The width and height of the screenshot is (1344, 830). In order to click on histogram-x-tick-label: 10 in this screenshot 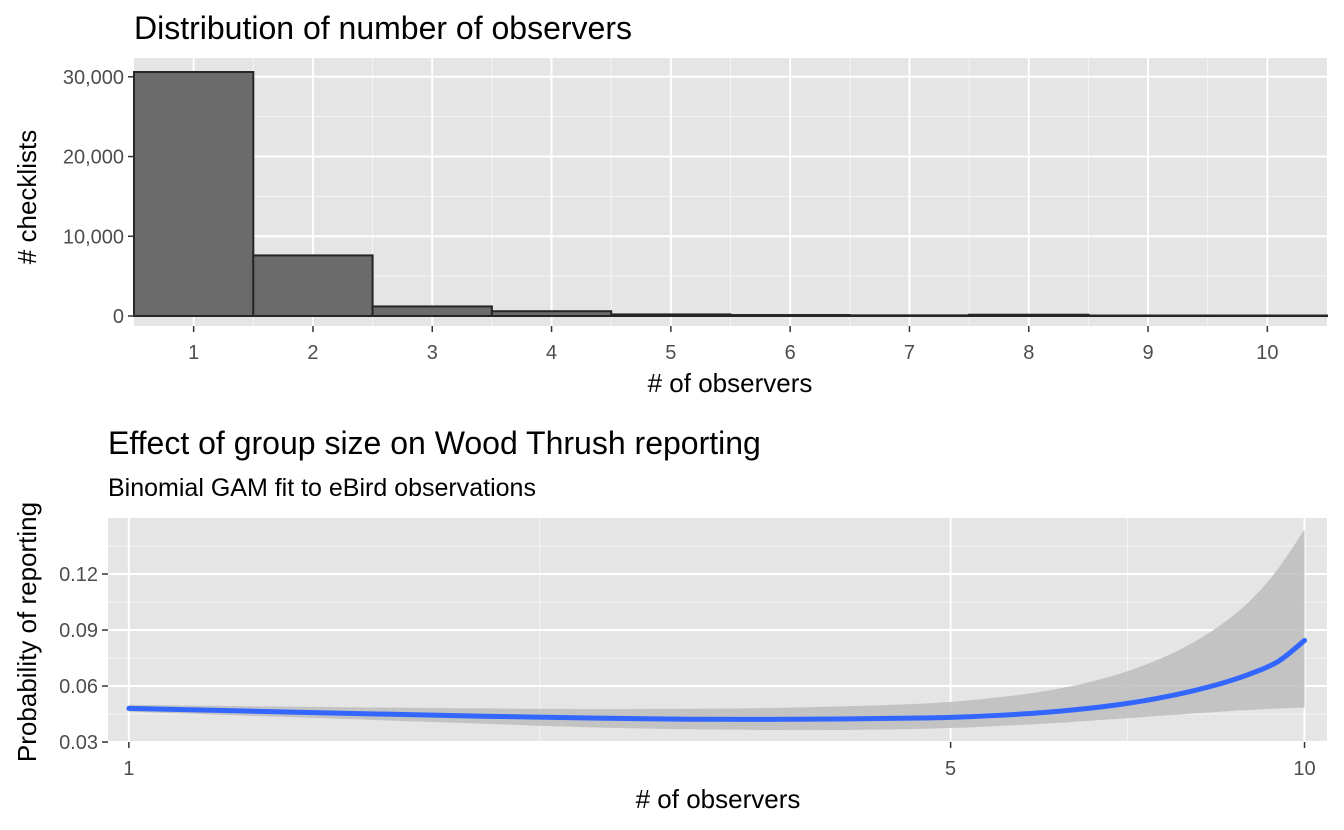, I will do `click(1267, 353)`.